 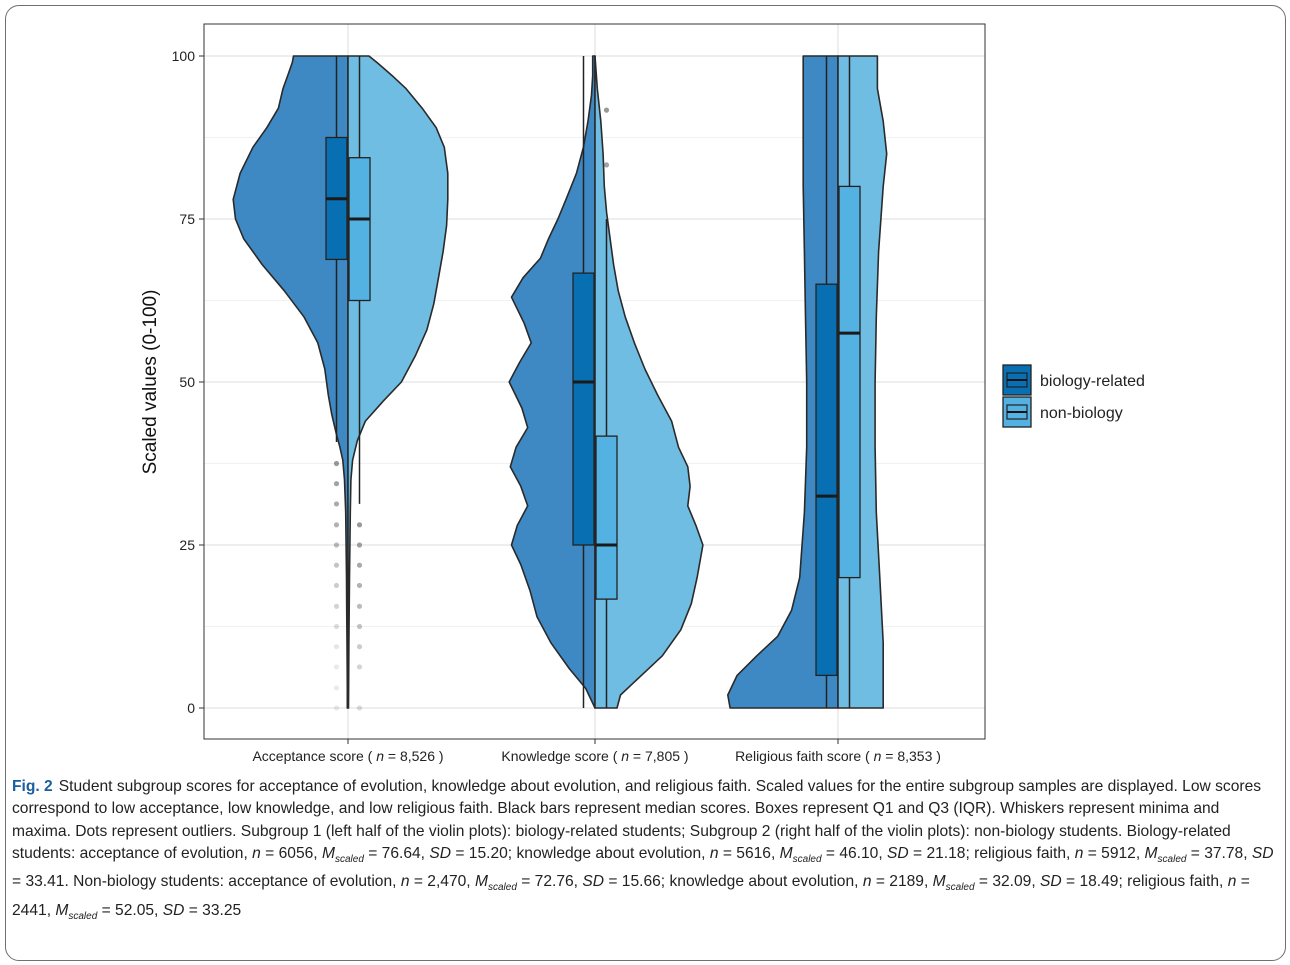 I want to click on x-tick-label: Religious faith score ( n = 8,353 ), so click(x=838, y=756).